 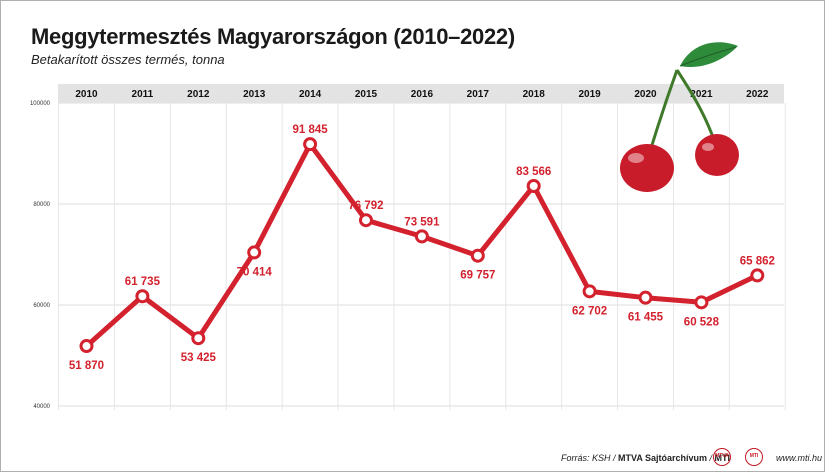 I want to click on data-label: 61 735, so click(x=143, y=282).